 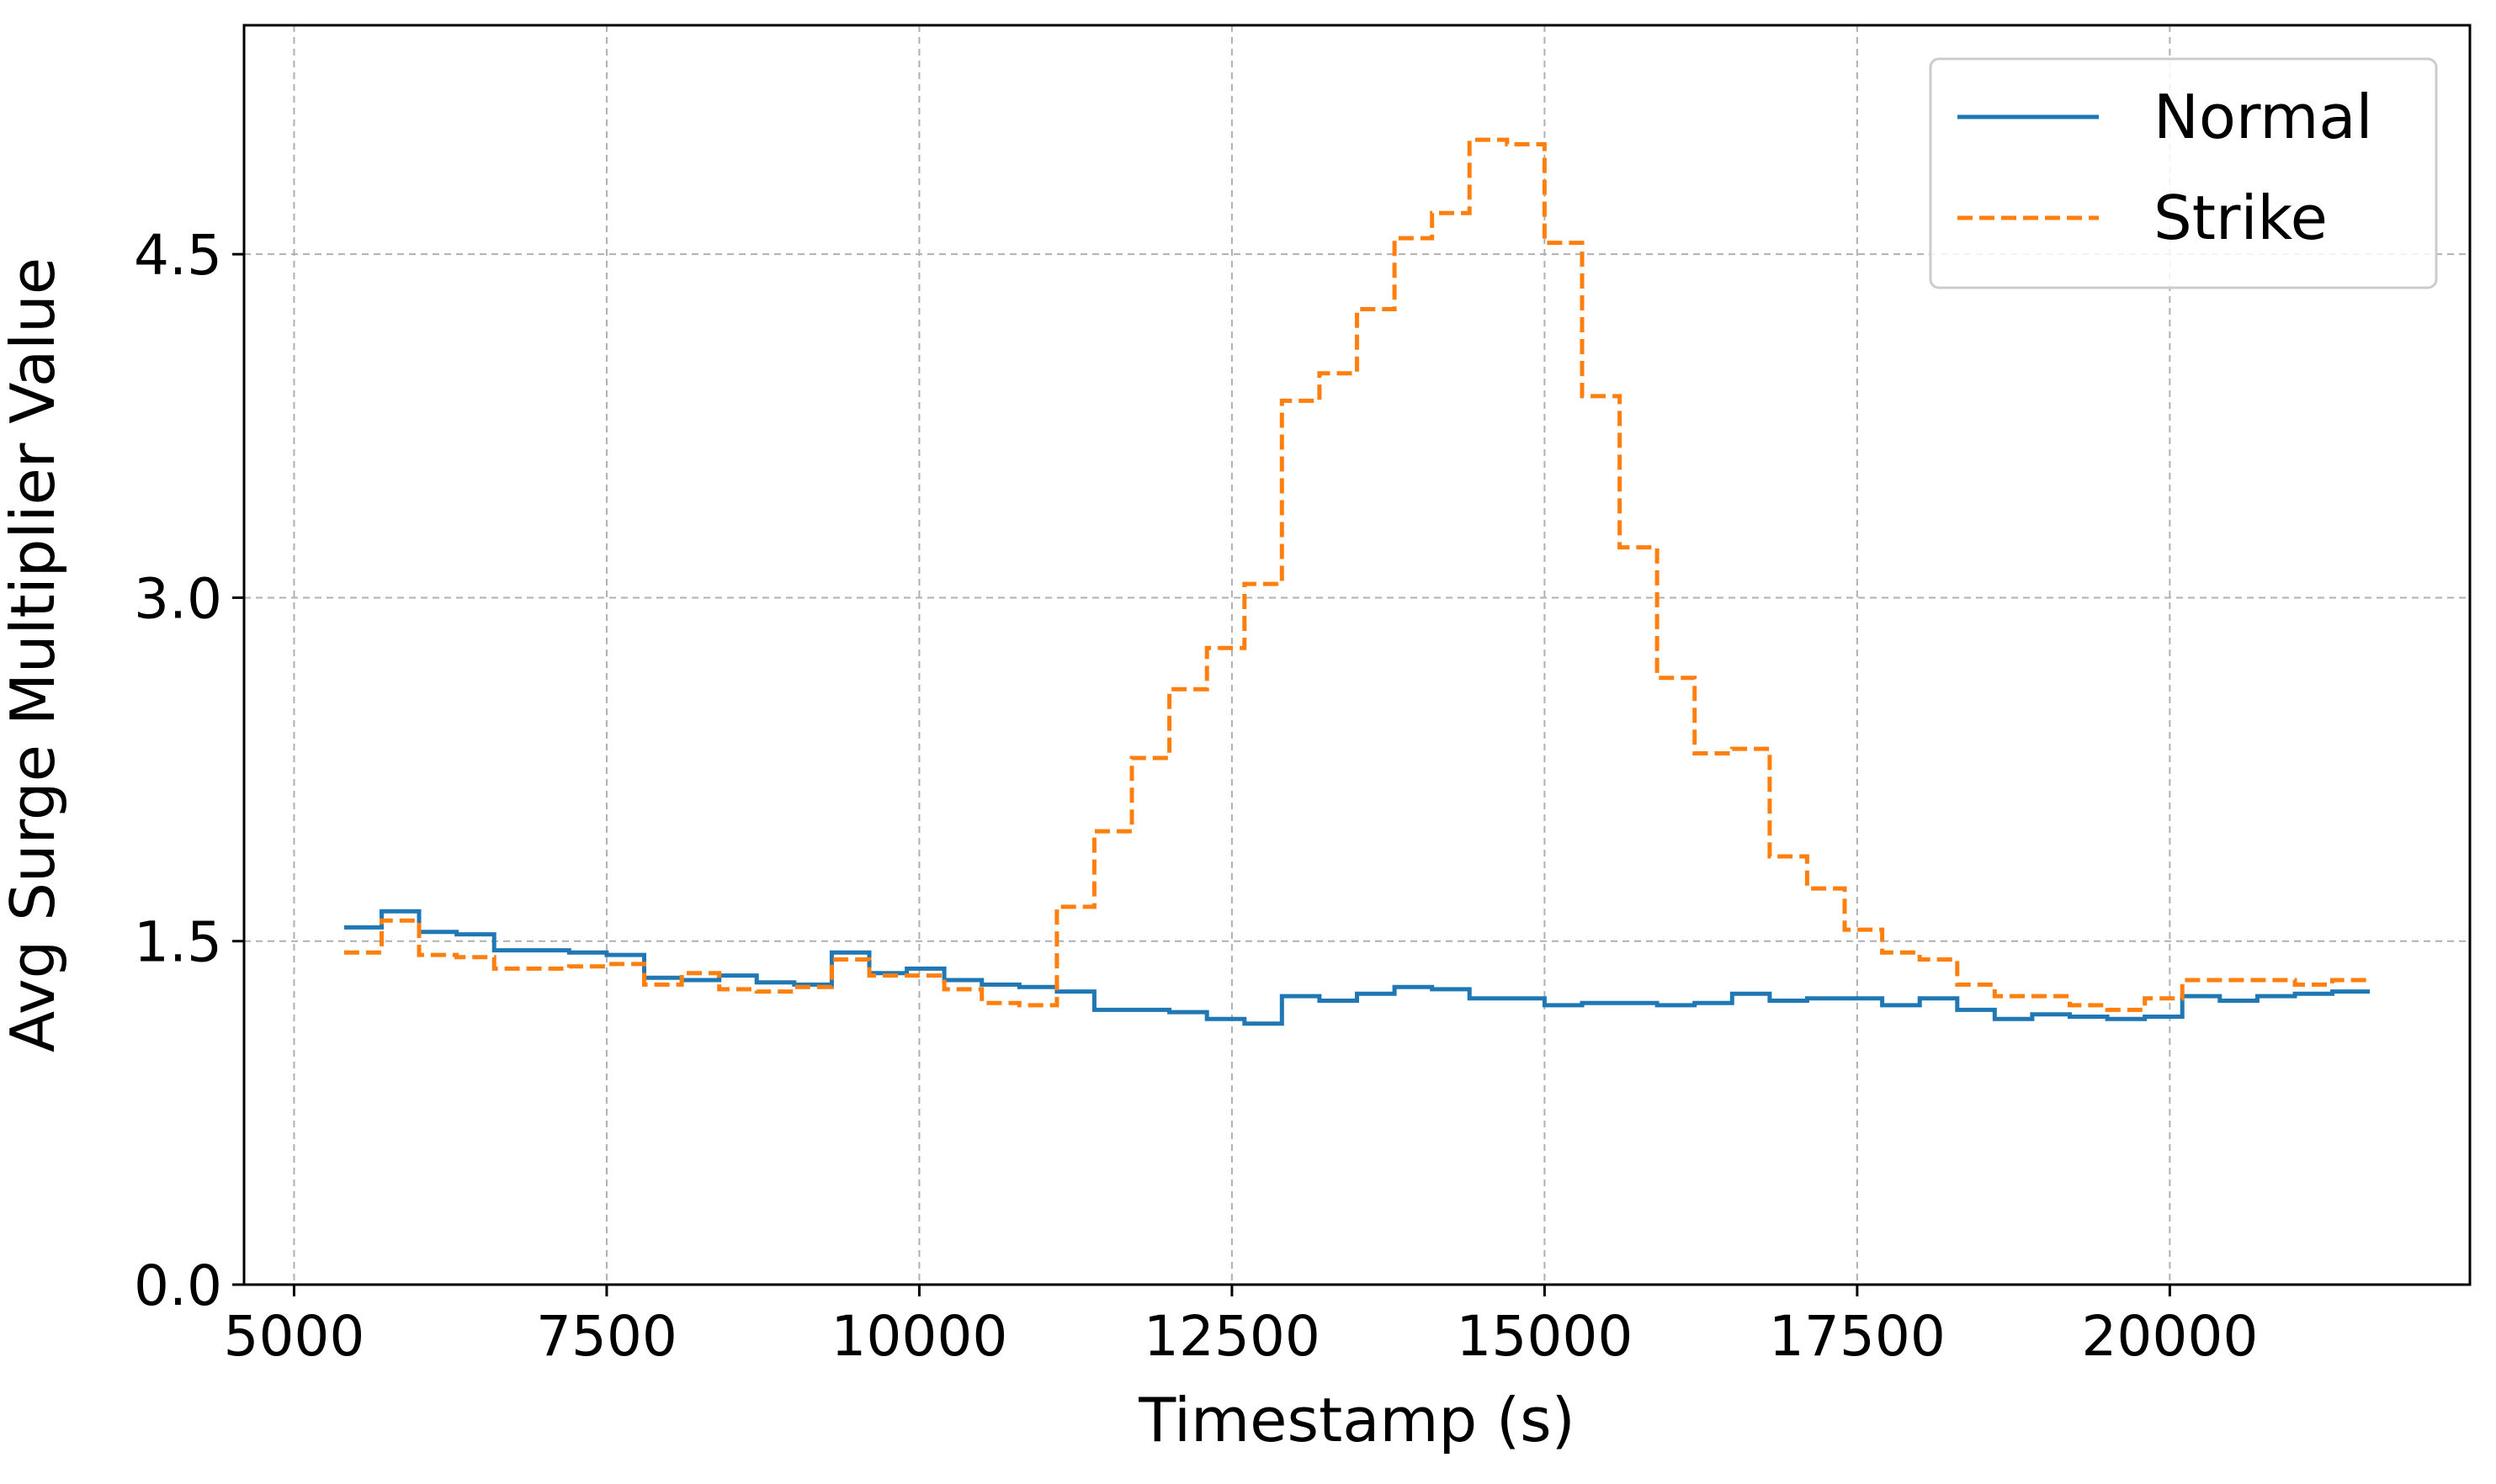 What do you see at coordinates (2183, 173) in the screenshot?
I see `legend: Normal Strike` at bounding box center [2183, 173].